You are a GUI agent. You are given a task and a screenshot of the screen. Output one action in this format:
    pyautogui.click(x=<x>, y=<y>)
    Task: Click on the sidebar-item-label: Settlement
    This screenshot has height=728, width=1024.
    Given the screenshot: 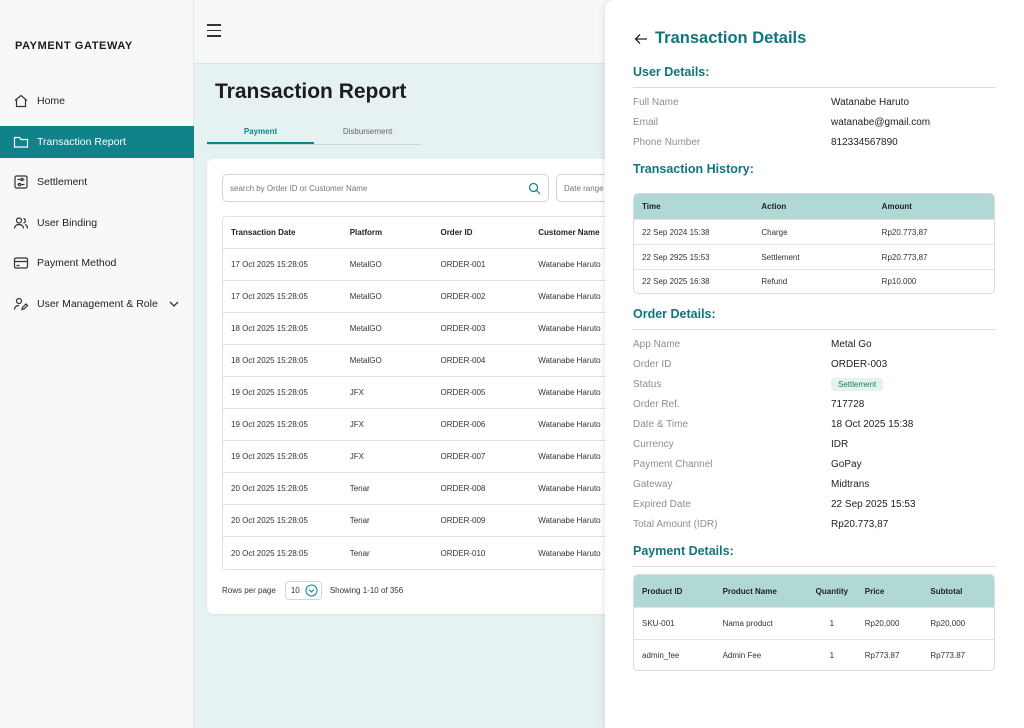 What is the action you would take?
    pyautogui.click(x=62, y=182)
    